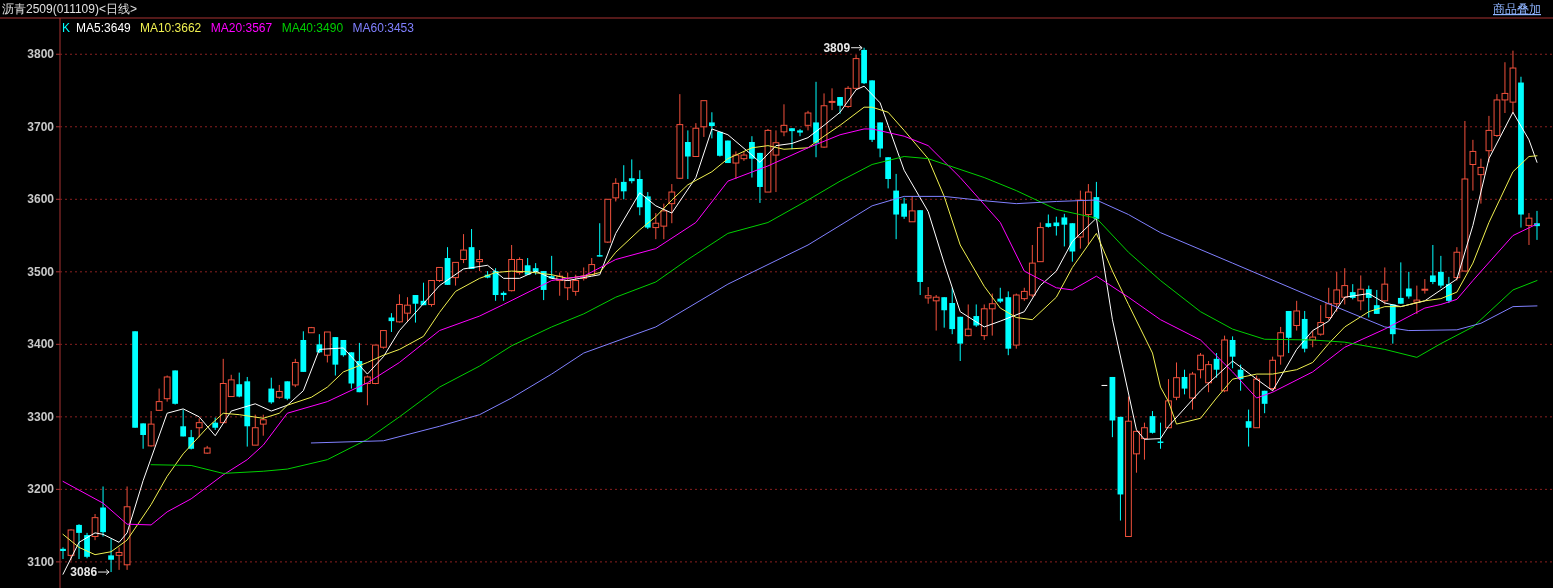 This screenshot has width=1553, height=588. What do you see at coordinates (170, 28) in the screenshot?
I see `text: MA10:3662` at bounding box center [170, 28].